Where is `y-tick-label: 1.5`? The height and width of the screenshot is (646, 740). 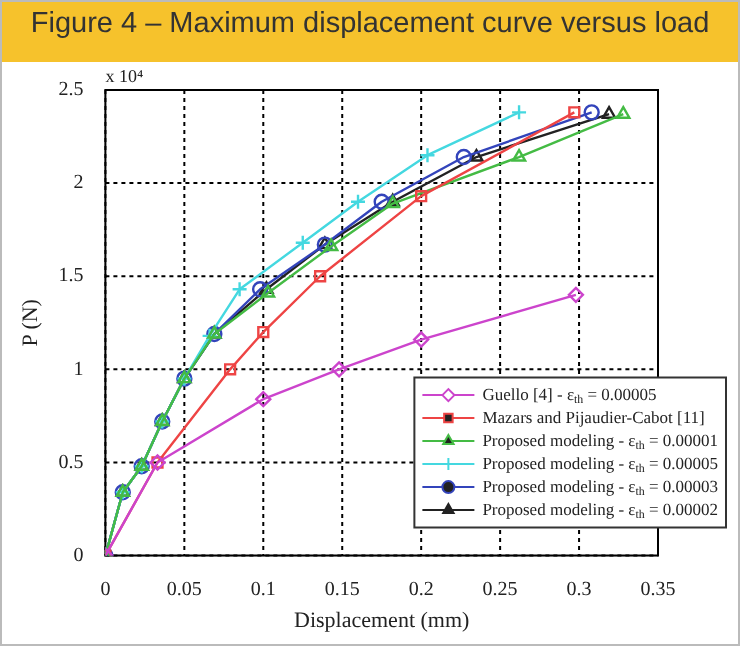 y-tick-label: 1.5 is located at coordinates (71, 276).